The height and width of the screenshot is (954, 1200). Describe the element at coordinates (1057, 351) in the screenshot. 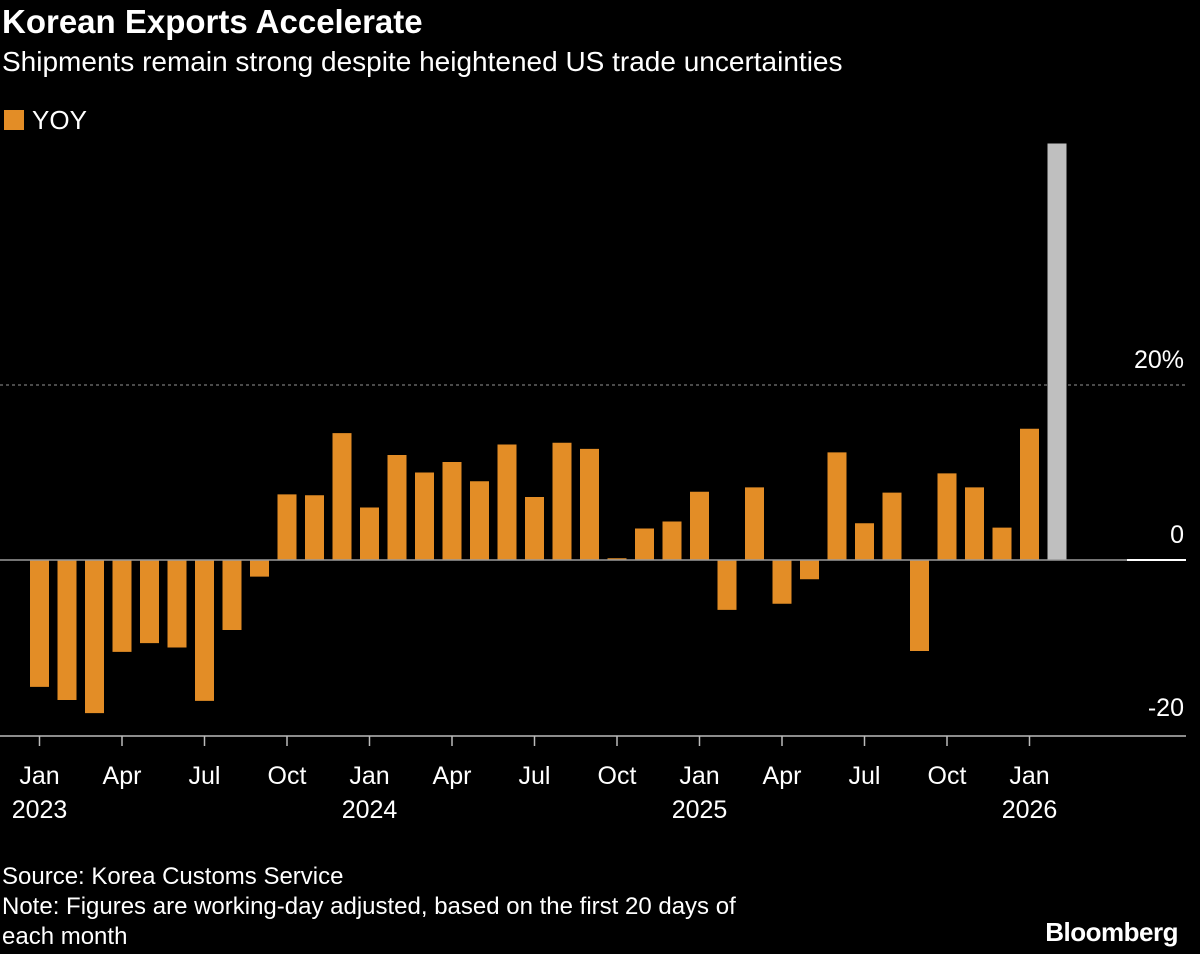

I see `highlight-bar` at that location.